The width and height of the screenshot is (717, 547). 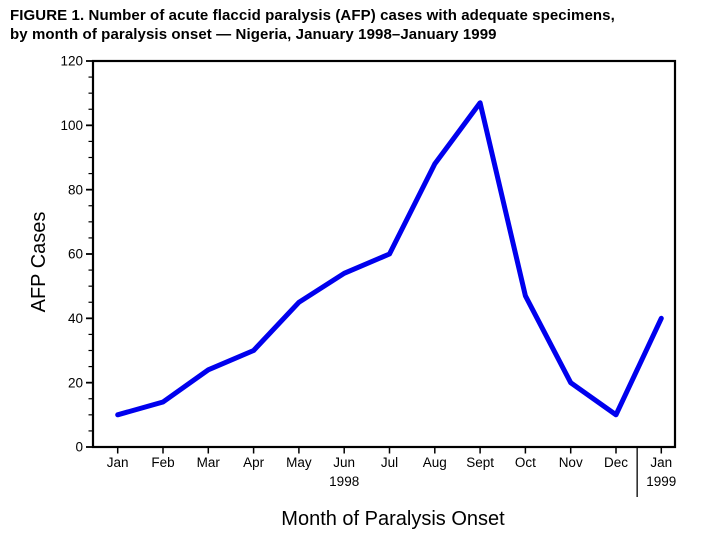 I want to click on y-tick-label: 60, so click(x=75, y=254).